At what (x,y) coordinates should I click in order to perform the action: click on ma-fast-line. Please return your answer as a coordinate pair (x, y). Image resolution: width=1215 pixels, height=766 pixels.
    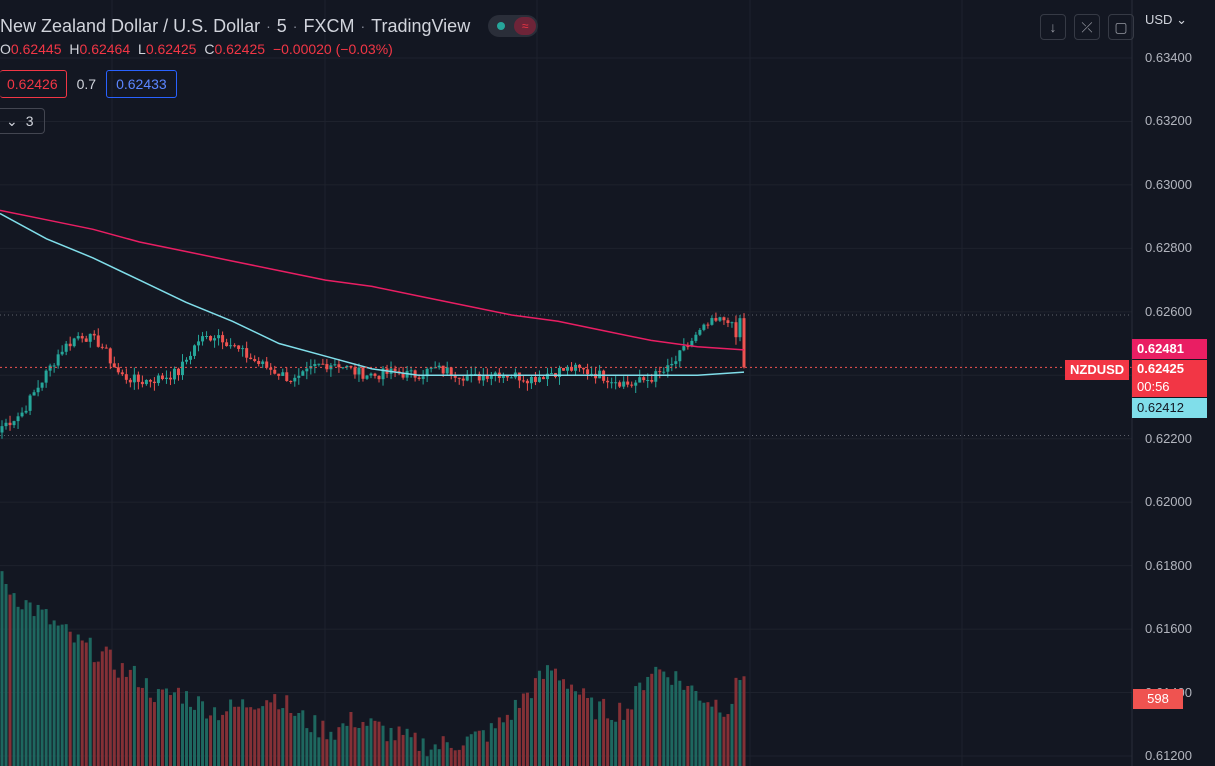
    Looking at the image, I should click on (372, 294).